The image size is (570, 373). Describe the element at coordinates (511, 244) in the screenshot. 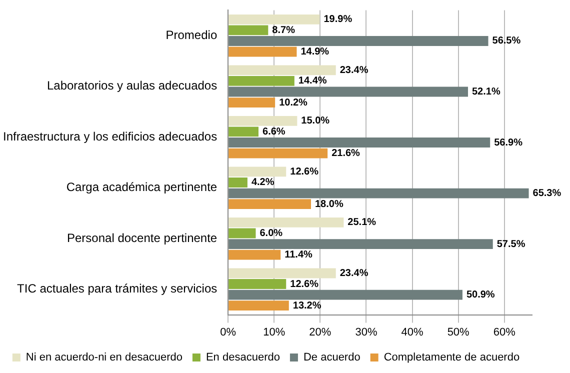

I see `data-label: 57.5%` at that location.